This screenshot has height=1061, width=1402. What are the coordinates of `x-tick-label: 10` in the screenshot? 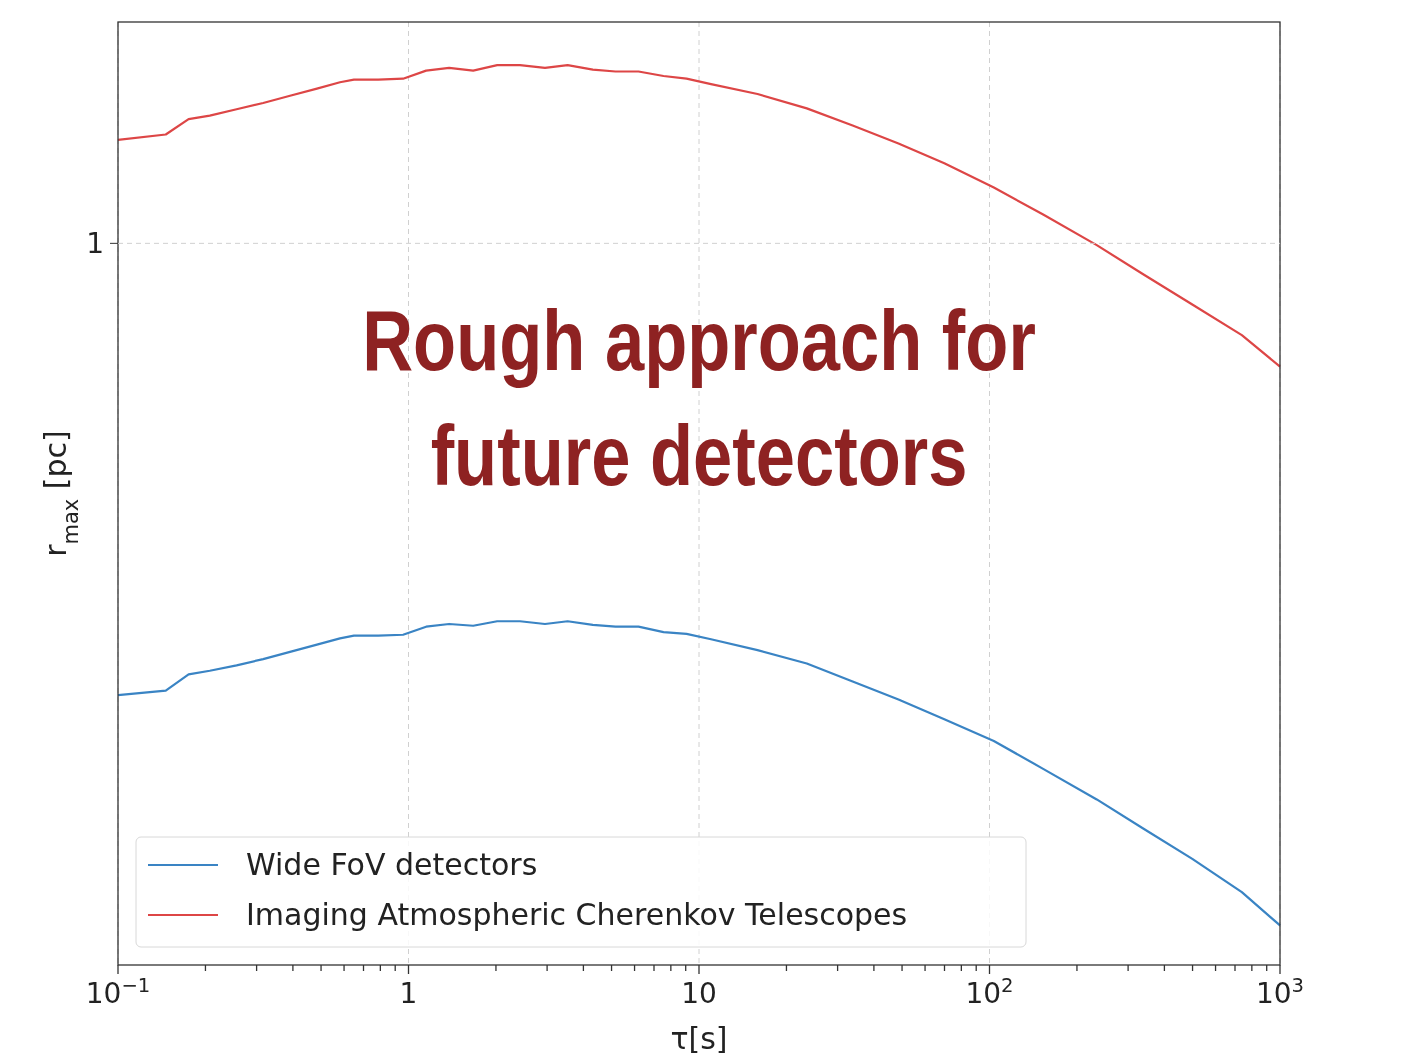 It's located at (699, 993).